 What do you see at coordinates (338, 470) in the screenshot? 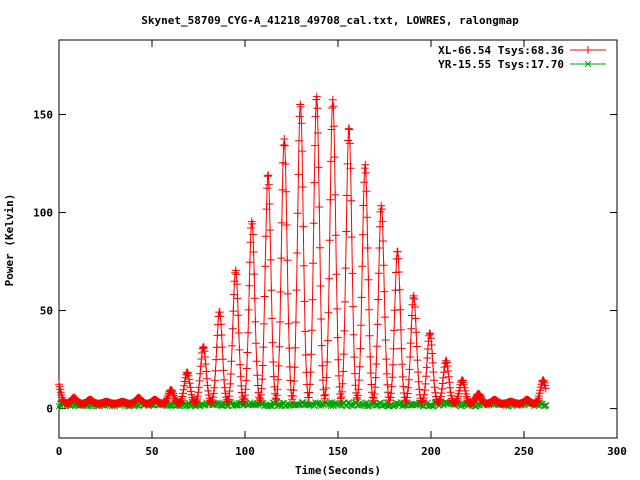
I see `x-axis-label: Time(Seconds)` at bounding box center [338, 470].